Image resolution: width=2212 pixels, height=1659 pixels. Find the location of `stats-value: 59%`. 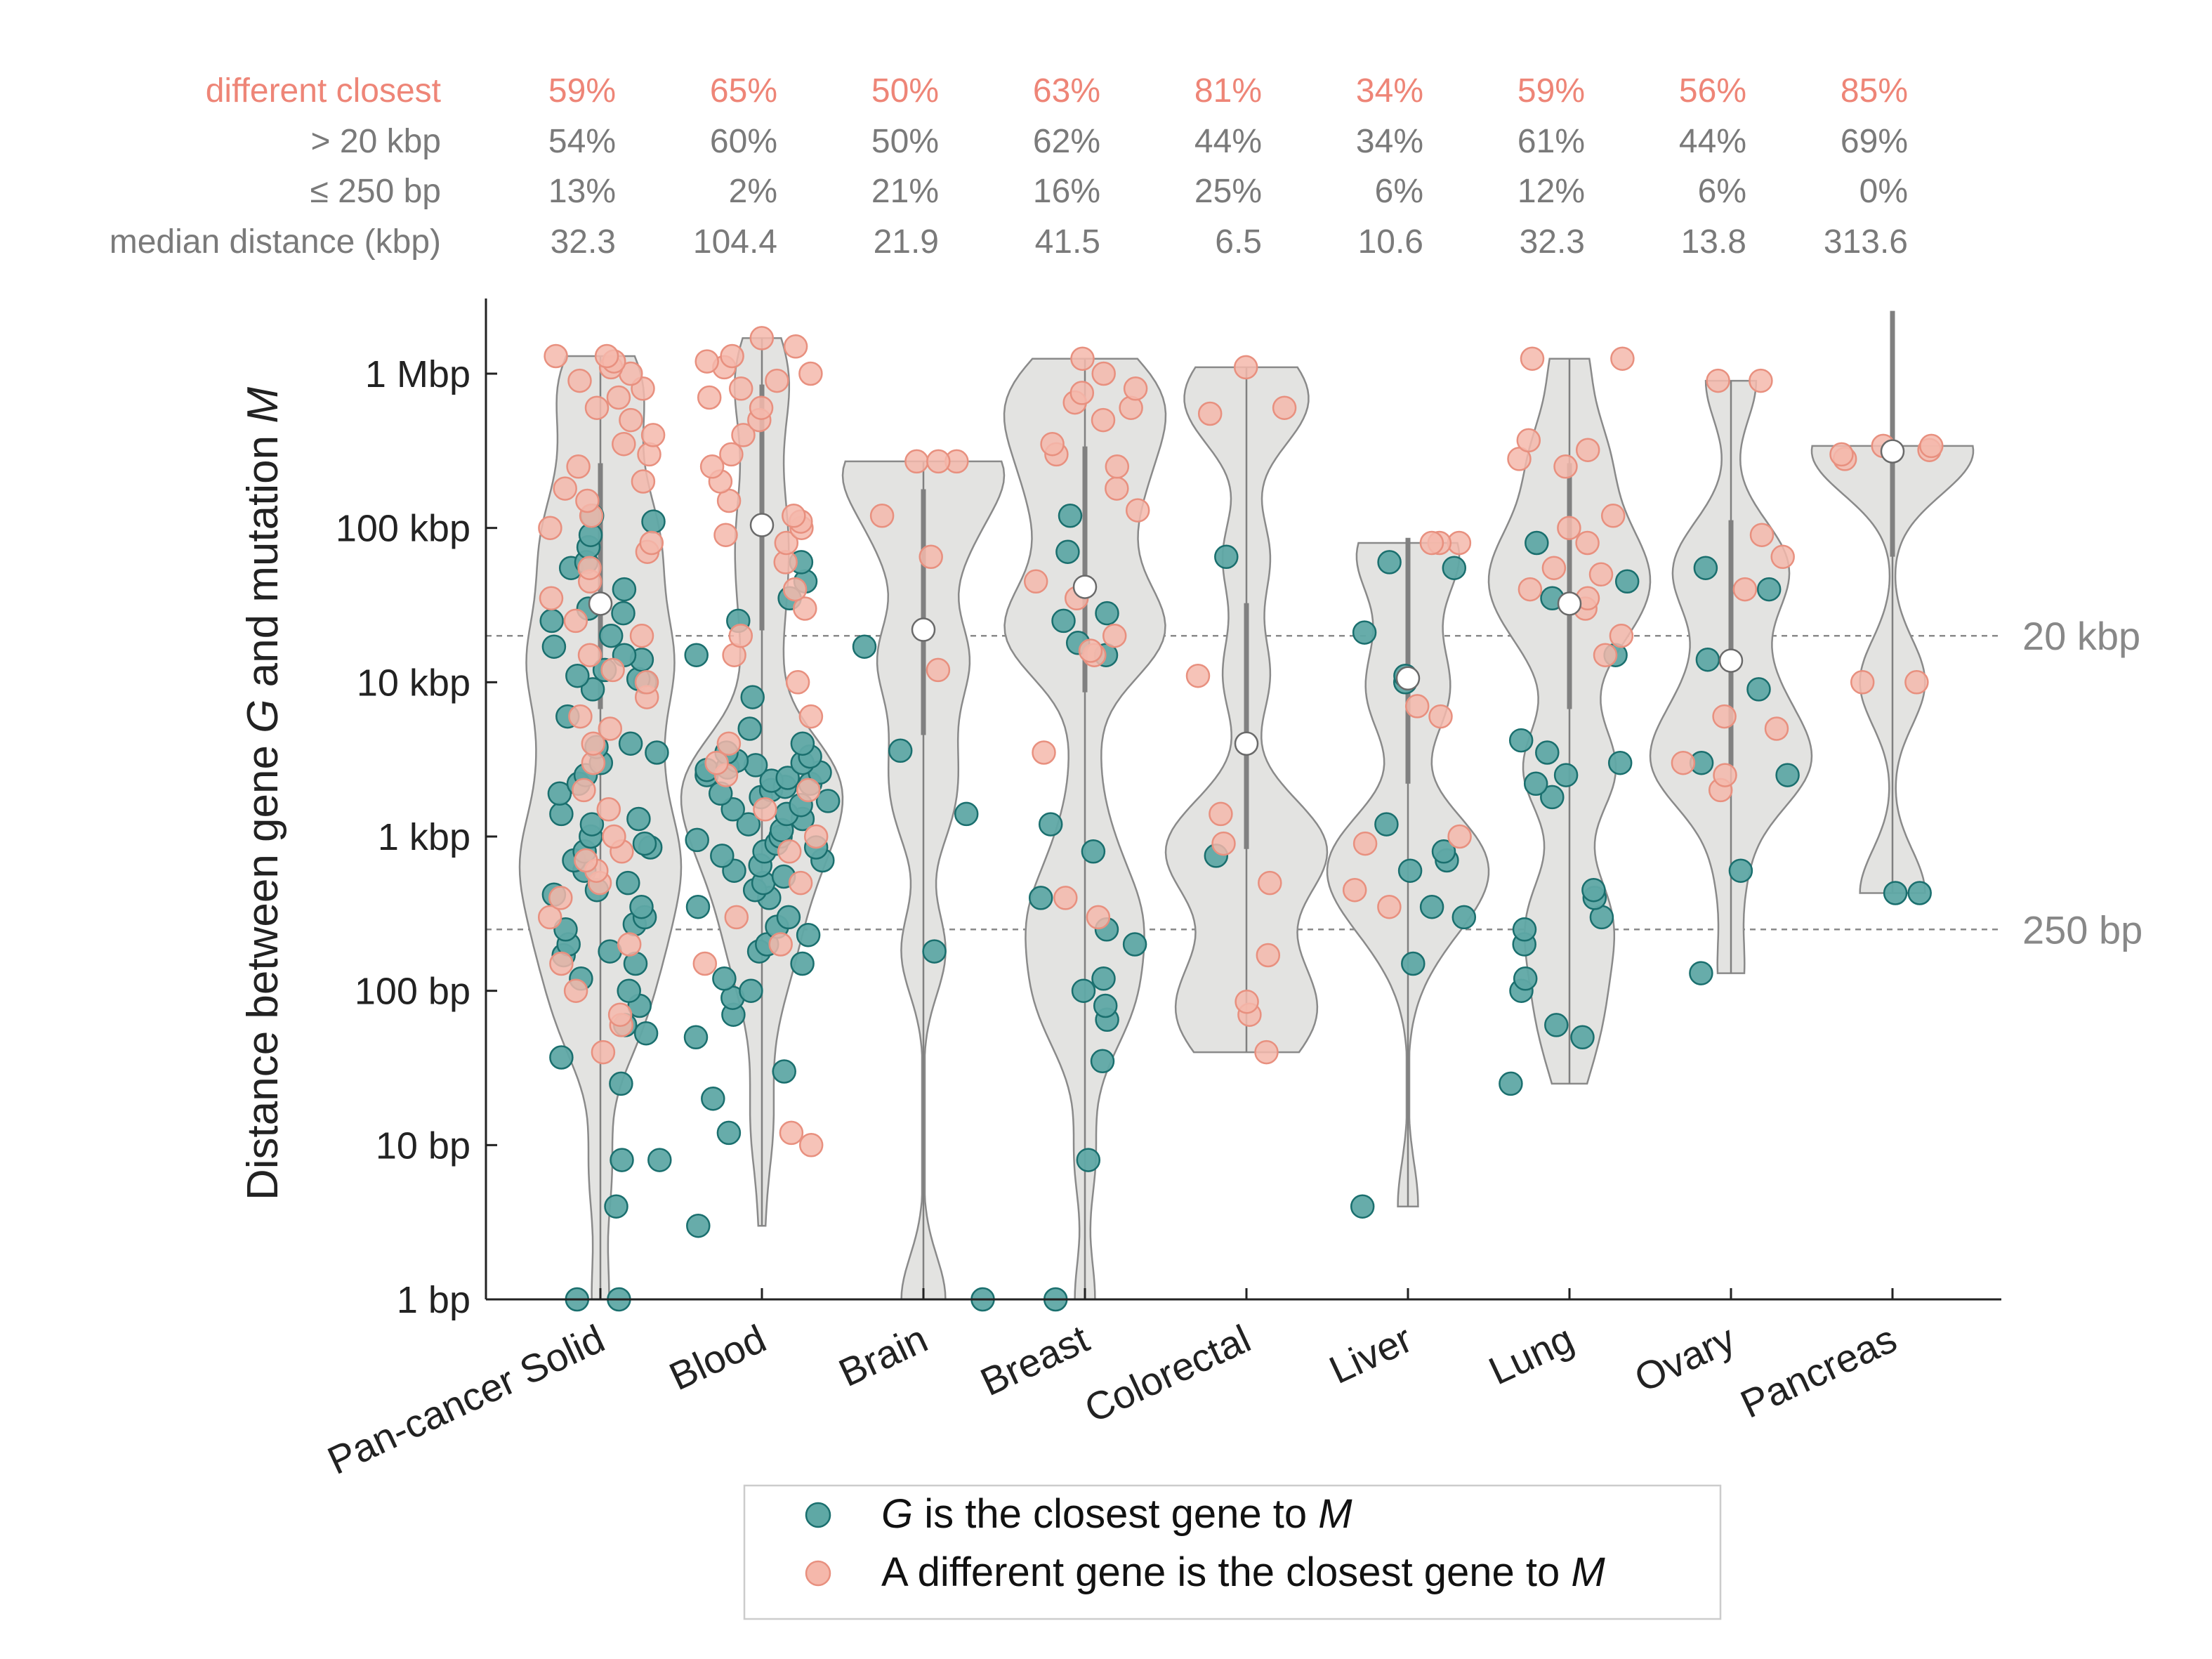

stats-value: 59% is located at coordinates (1551, 91).